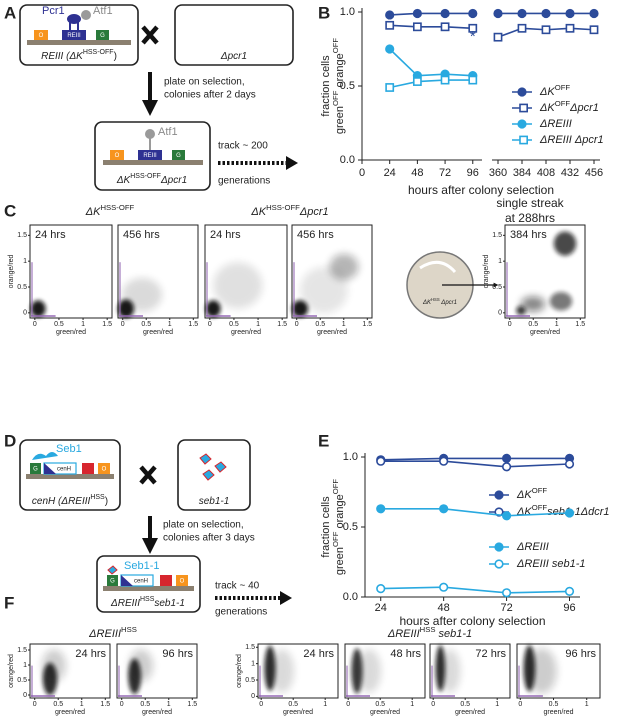  I want to click on annotation: 24 hrs, so click(318, 654).